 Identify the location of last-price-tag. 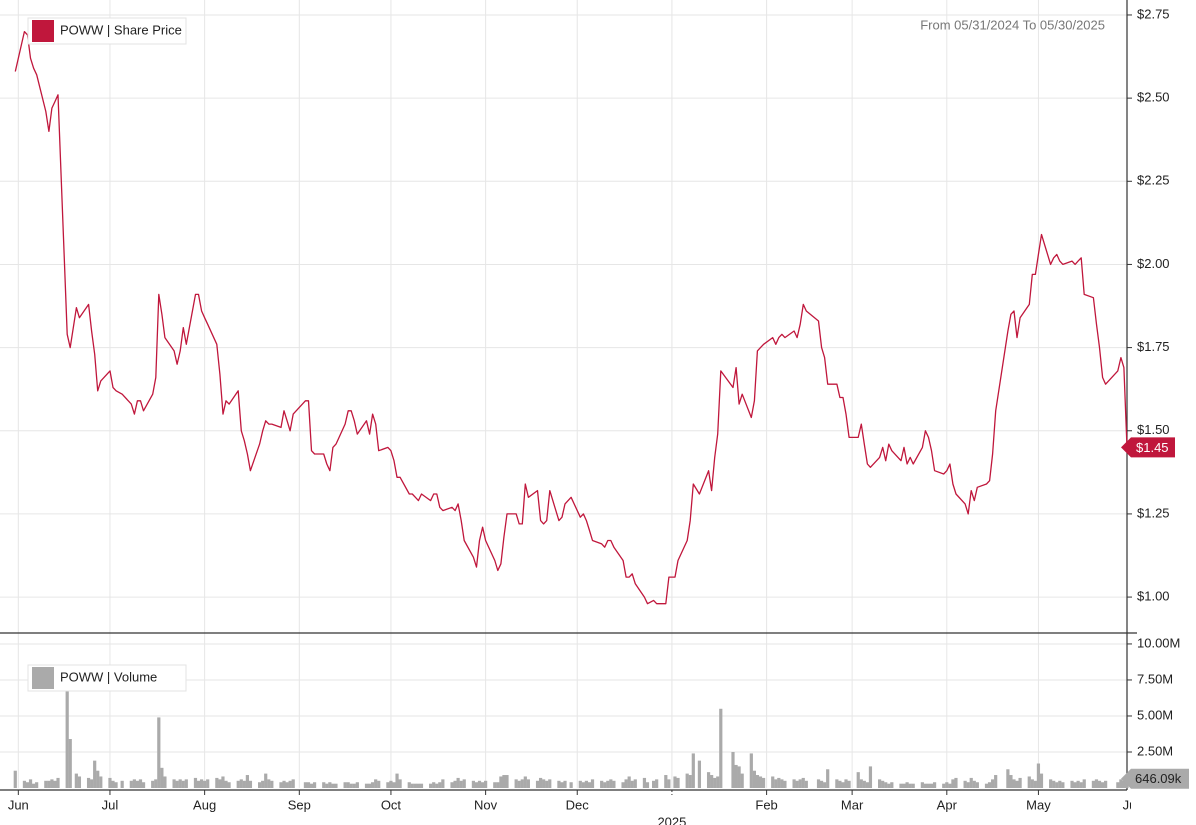
(1148, 447).